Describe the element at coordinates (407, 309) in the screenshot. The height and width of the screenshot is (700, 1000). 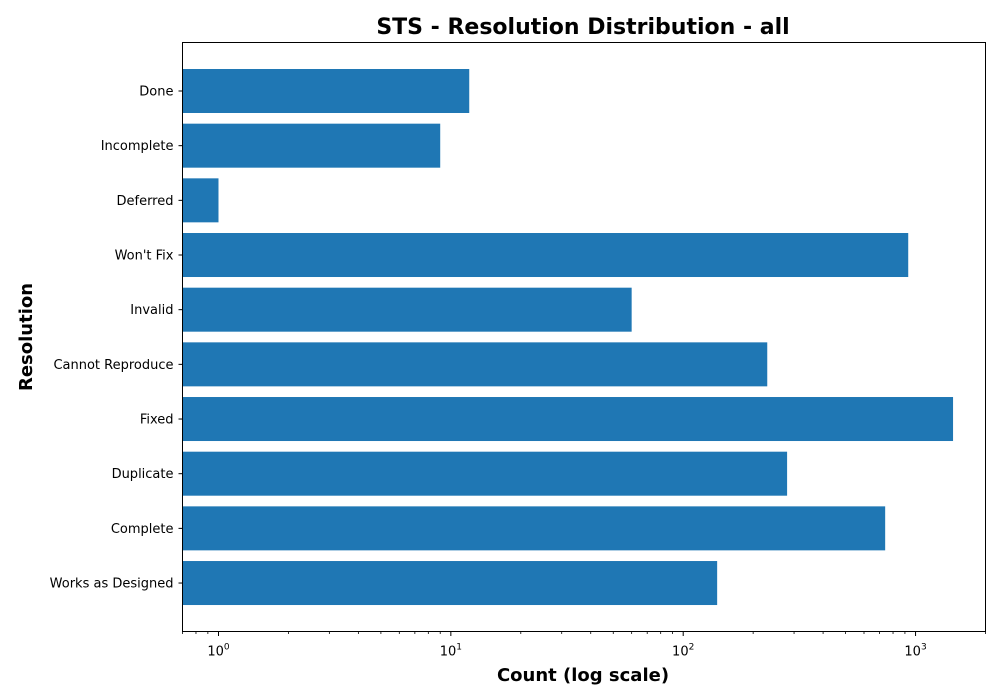
I see `bar-invalid` at that location.